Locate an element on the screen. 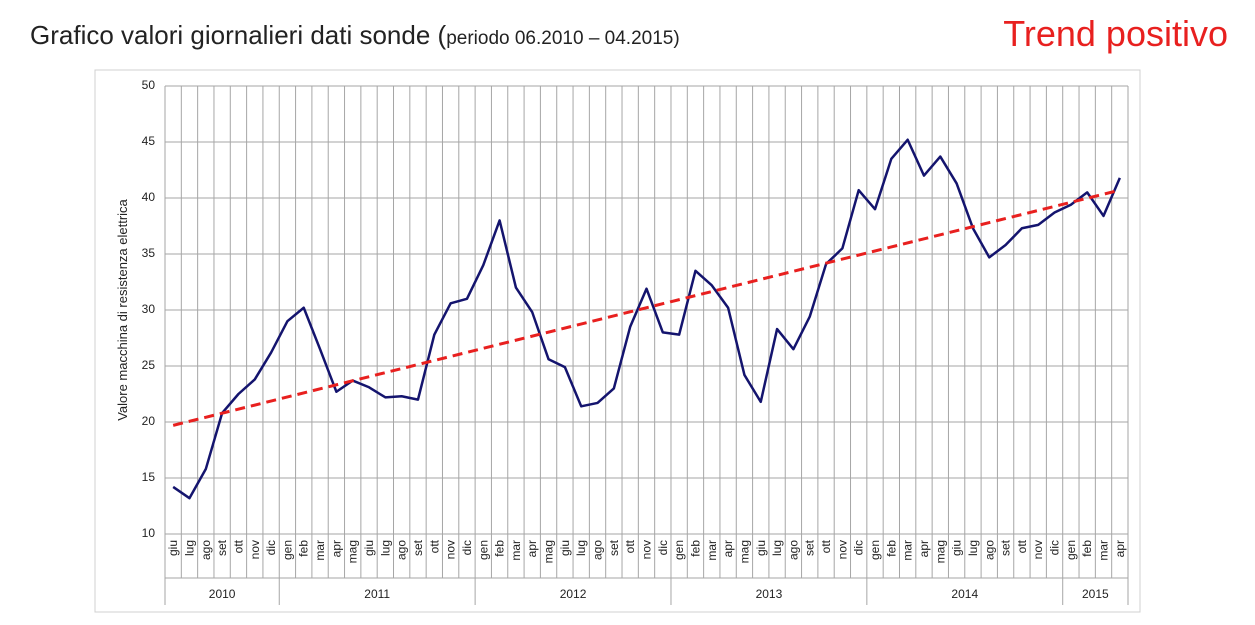  year-label: 2010 is located at coordinates (222, 594).